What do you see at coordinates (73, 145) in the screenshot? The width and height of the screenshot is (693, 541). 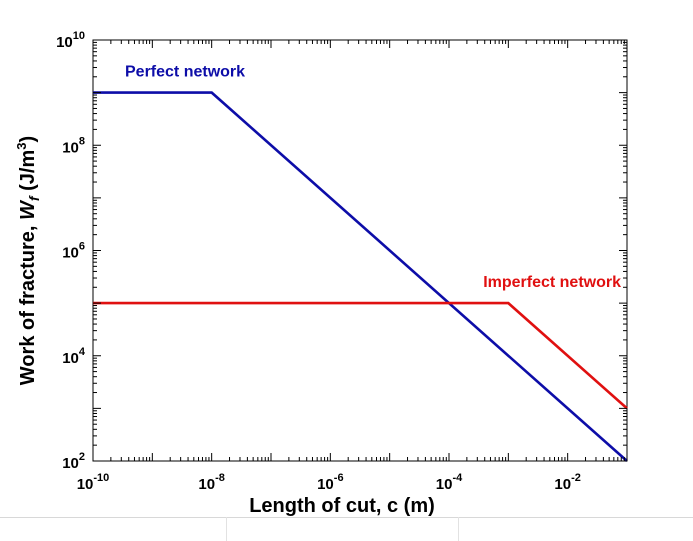 I see `y-tick-label: 10⁸` at bounding box center [73, 145].